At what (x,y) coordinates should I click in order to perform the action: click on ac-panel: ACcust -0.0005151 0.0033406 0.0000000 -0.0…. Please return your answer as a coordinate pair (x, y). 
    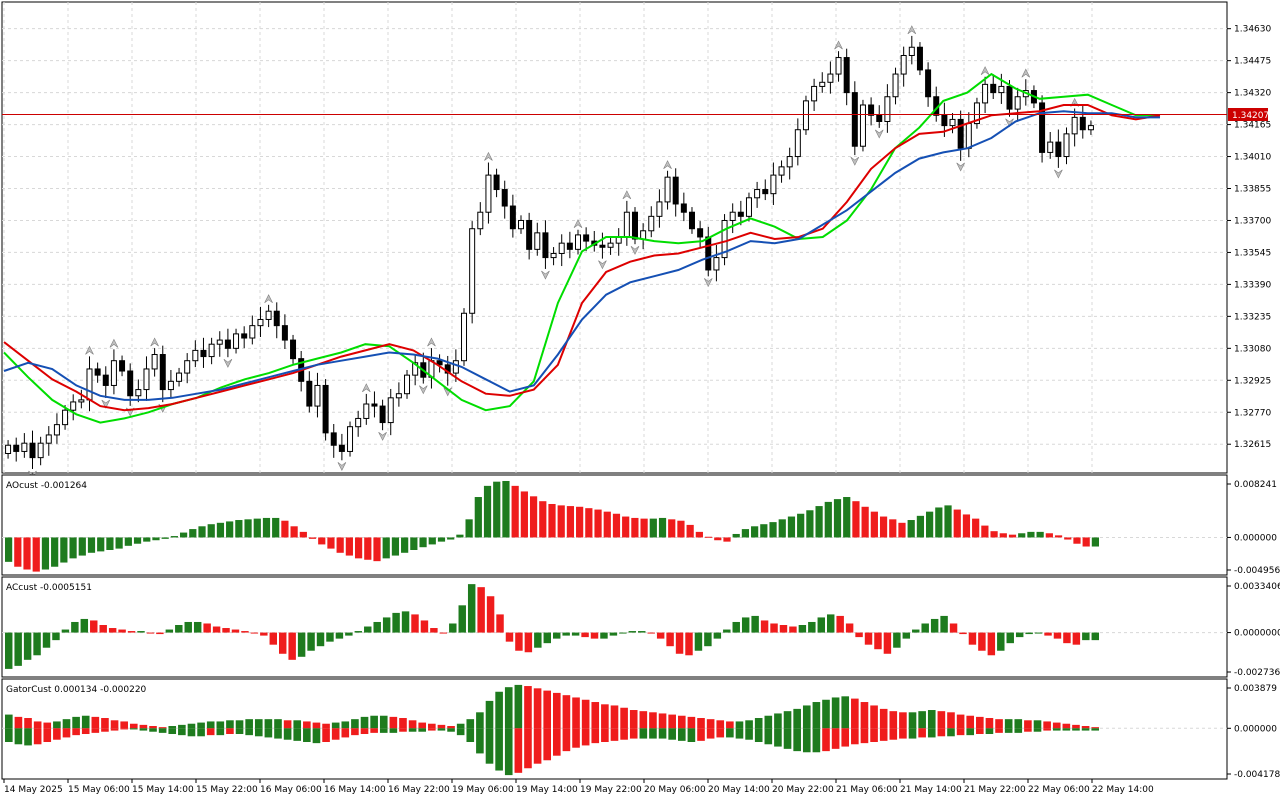
    Looking at the image, I should click on (640, 627).